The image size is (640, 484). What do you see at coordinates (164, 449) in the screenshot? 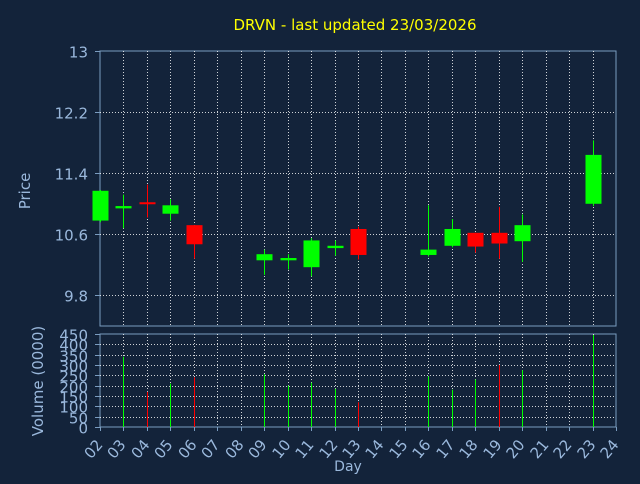
I see `x-tick-label: 05` at bounding box center [164, 449].